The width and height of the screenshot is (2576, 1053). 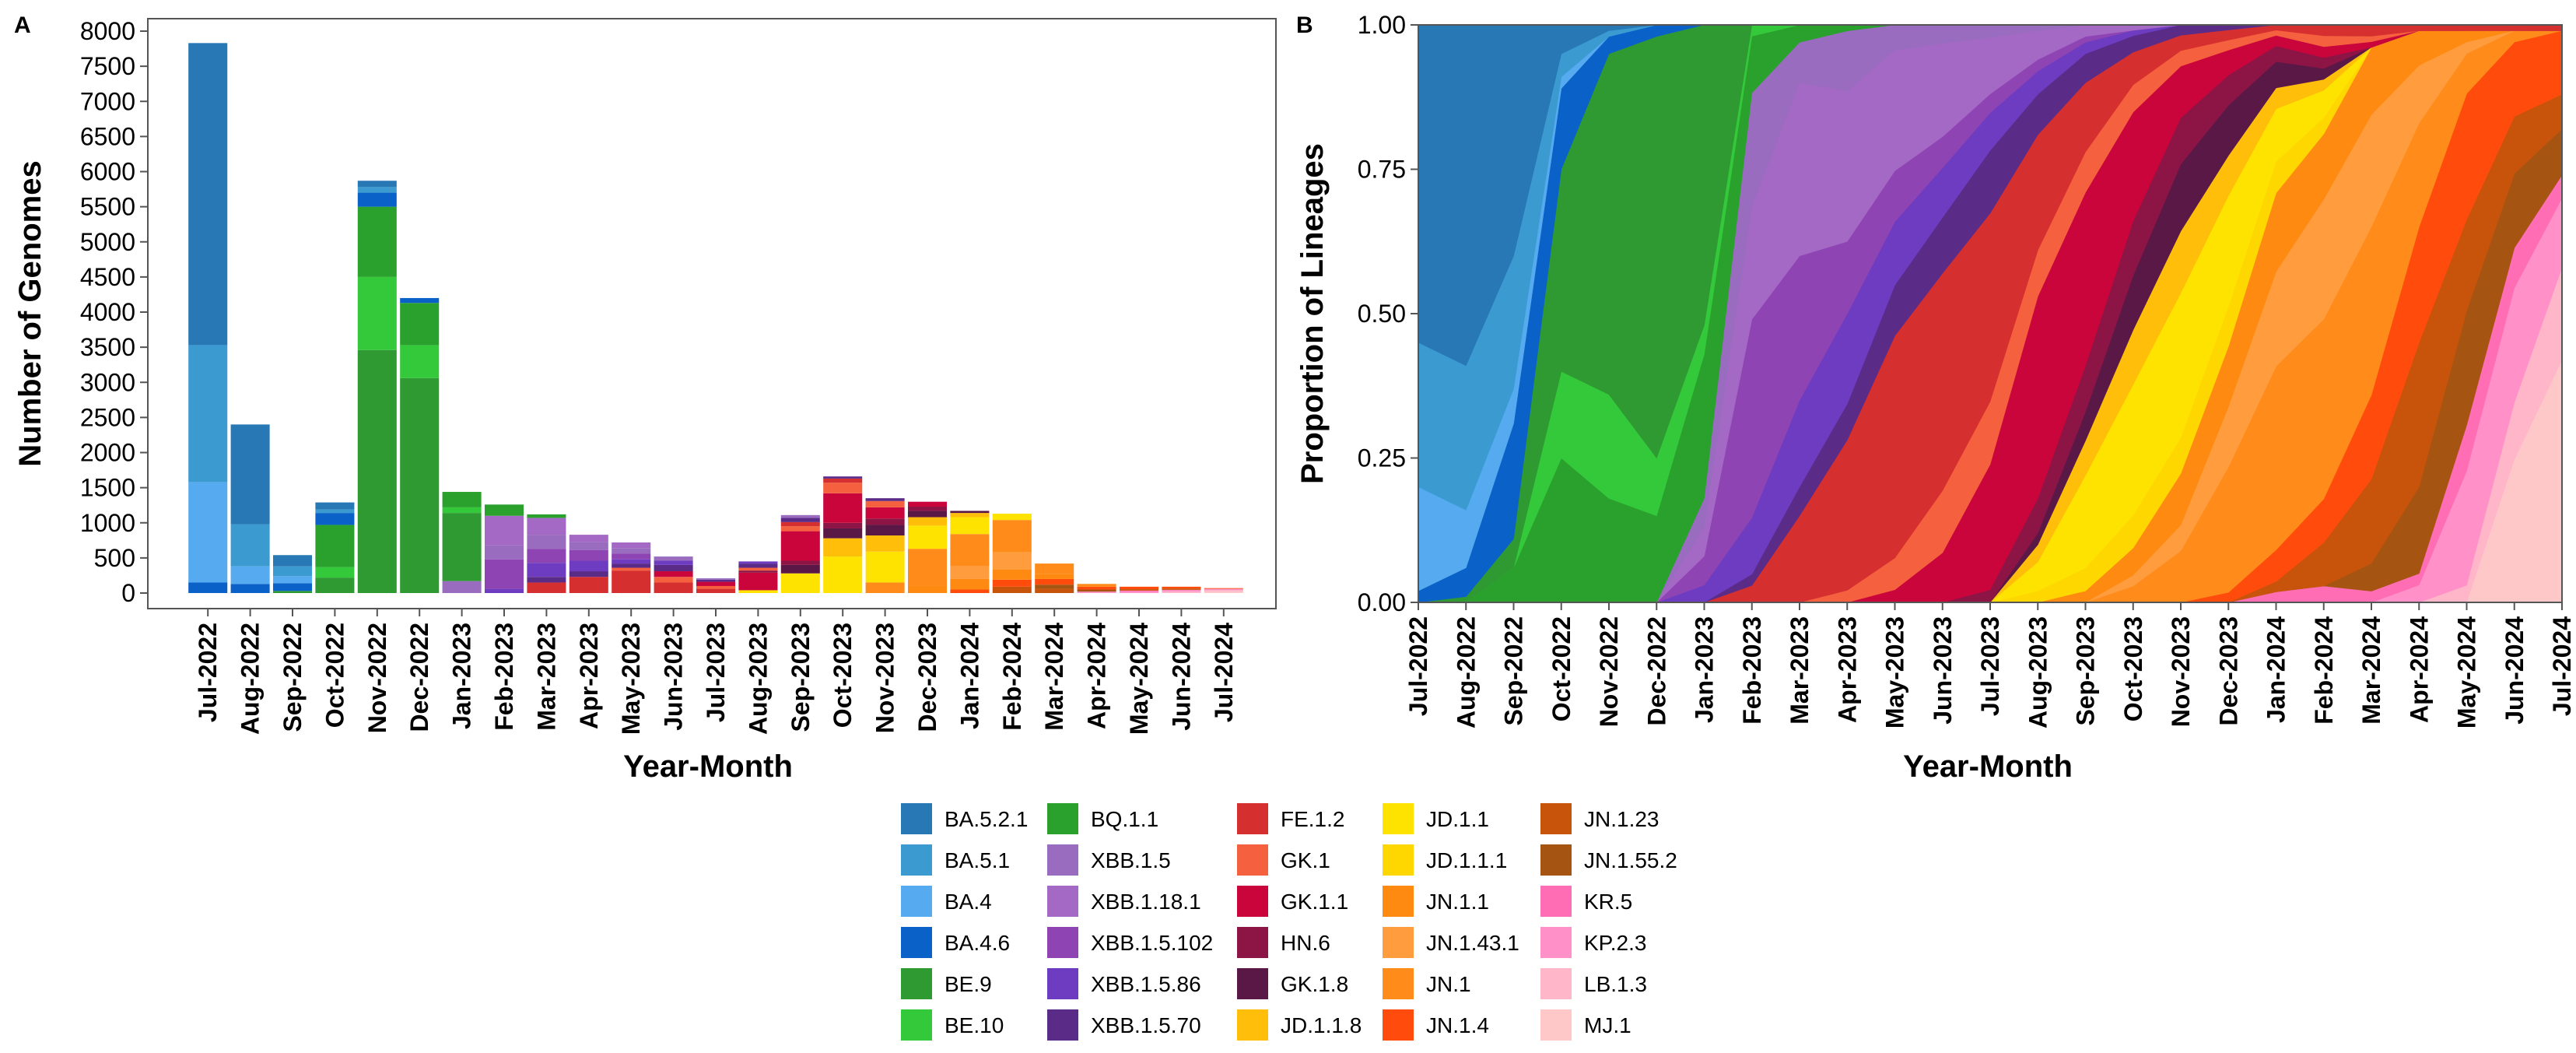 I want to click on y-tick-label: 0.00, so click(x=1382, y=602).